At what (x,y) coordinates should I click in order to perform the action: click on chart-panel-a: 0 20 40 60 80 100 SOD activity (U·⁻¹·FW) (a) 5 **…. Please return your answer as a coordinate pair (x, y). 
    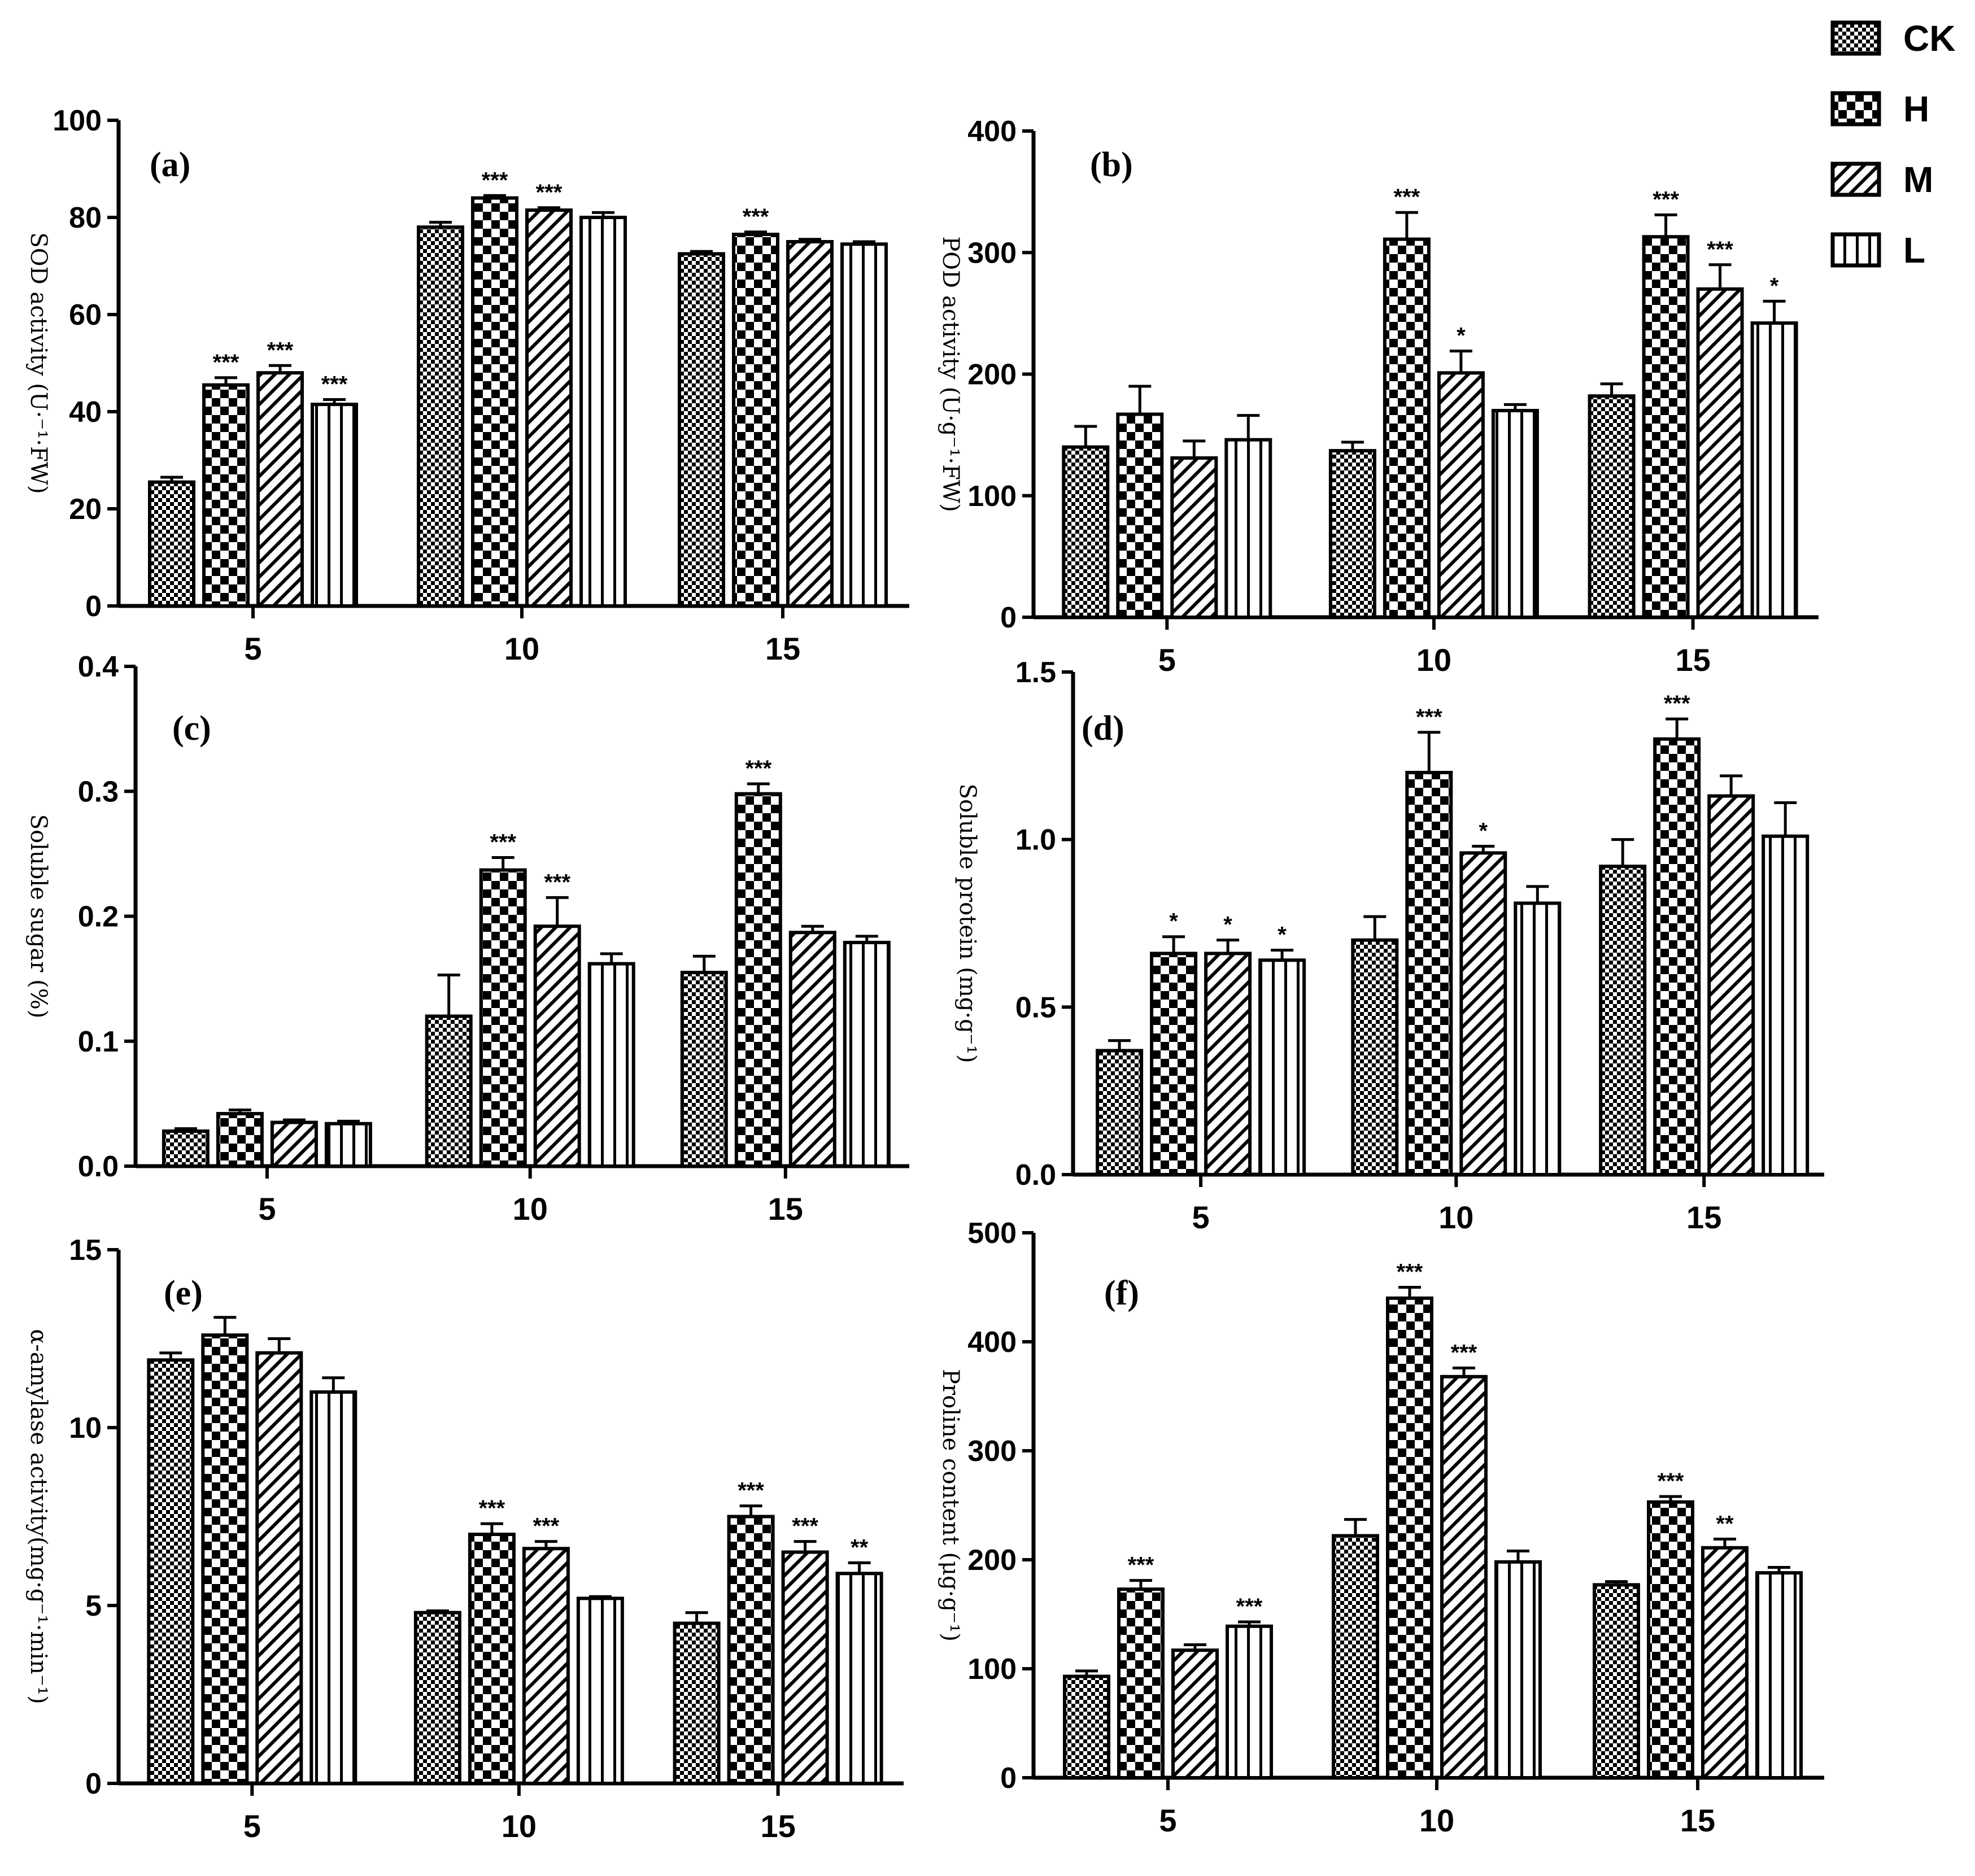
    Looking at the image, I should click on (467, 385).